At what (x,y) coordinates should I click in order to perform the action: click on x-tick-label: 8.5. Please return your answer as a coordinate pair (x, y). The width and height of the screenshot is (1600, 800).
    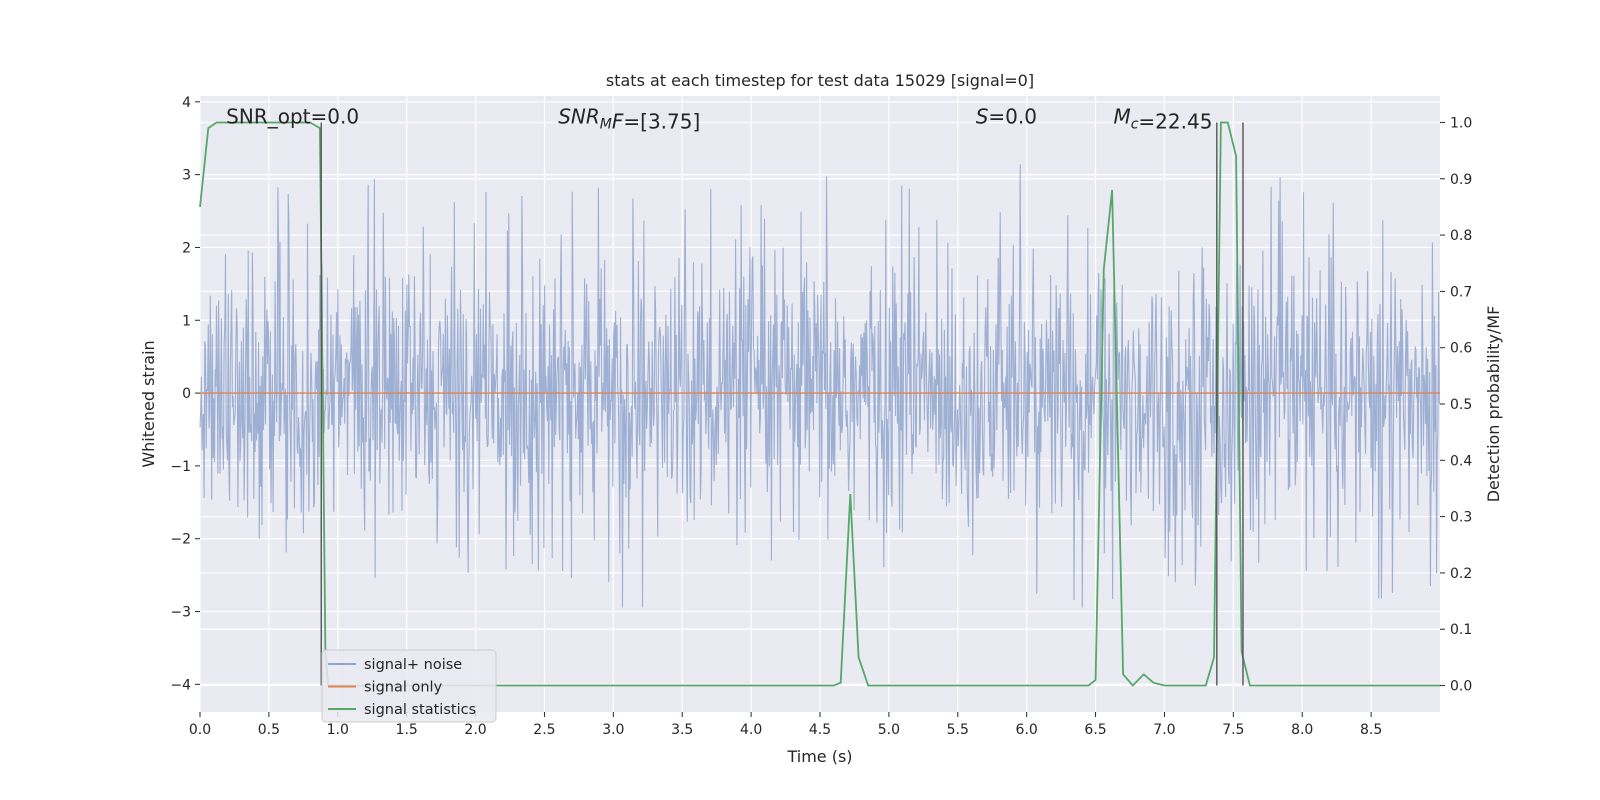
    Looking at the image, I should click on (1371, 730).